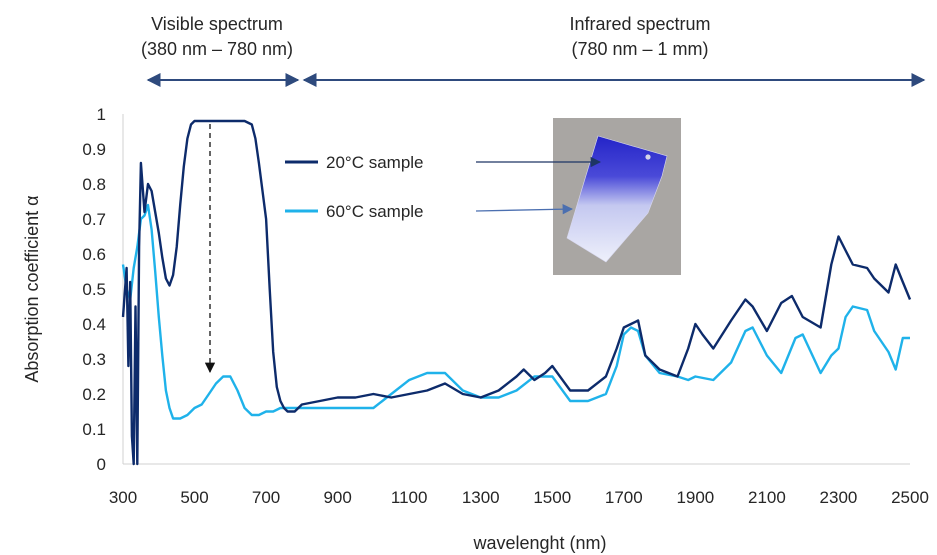 The image size is (937, 555). Describe the element at coordinates (640, 24) in the screenshot. I see `infrared-spectrum-title: Infrared spectrum` at that location.